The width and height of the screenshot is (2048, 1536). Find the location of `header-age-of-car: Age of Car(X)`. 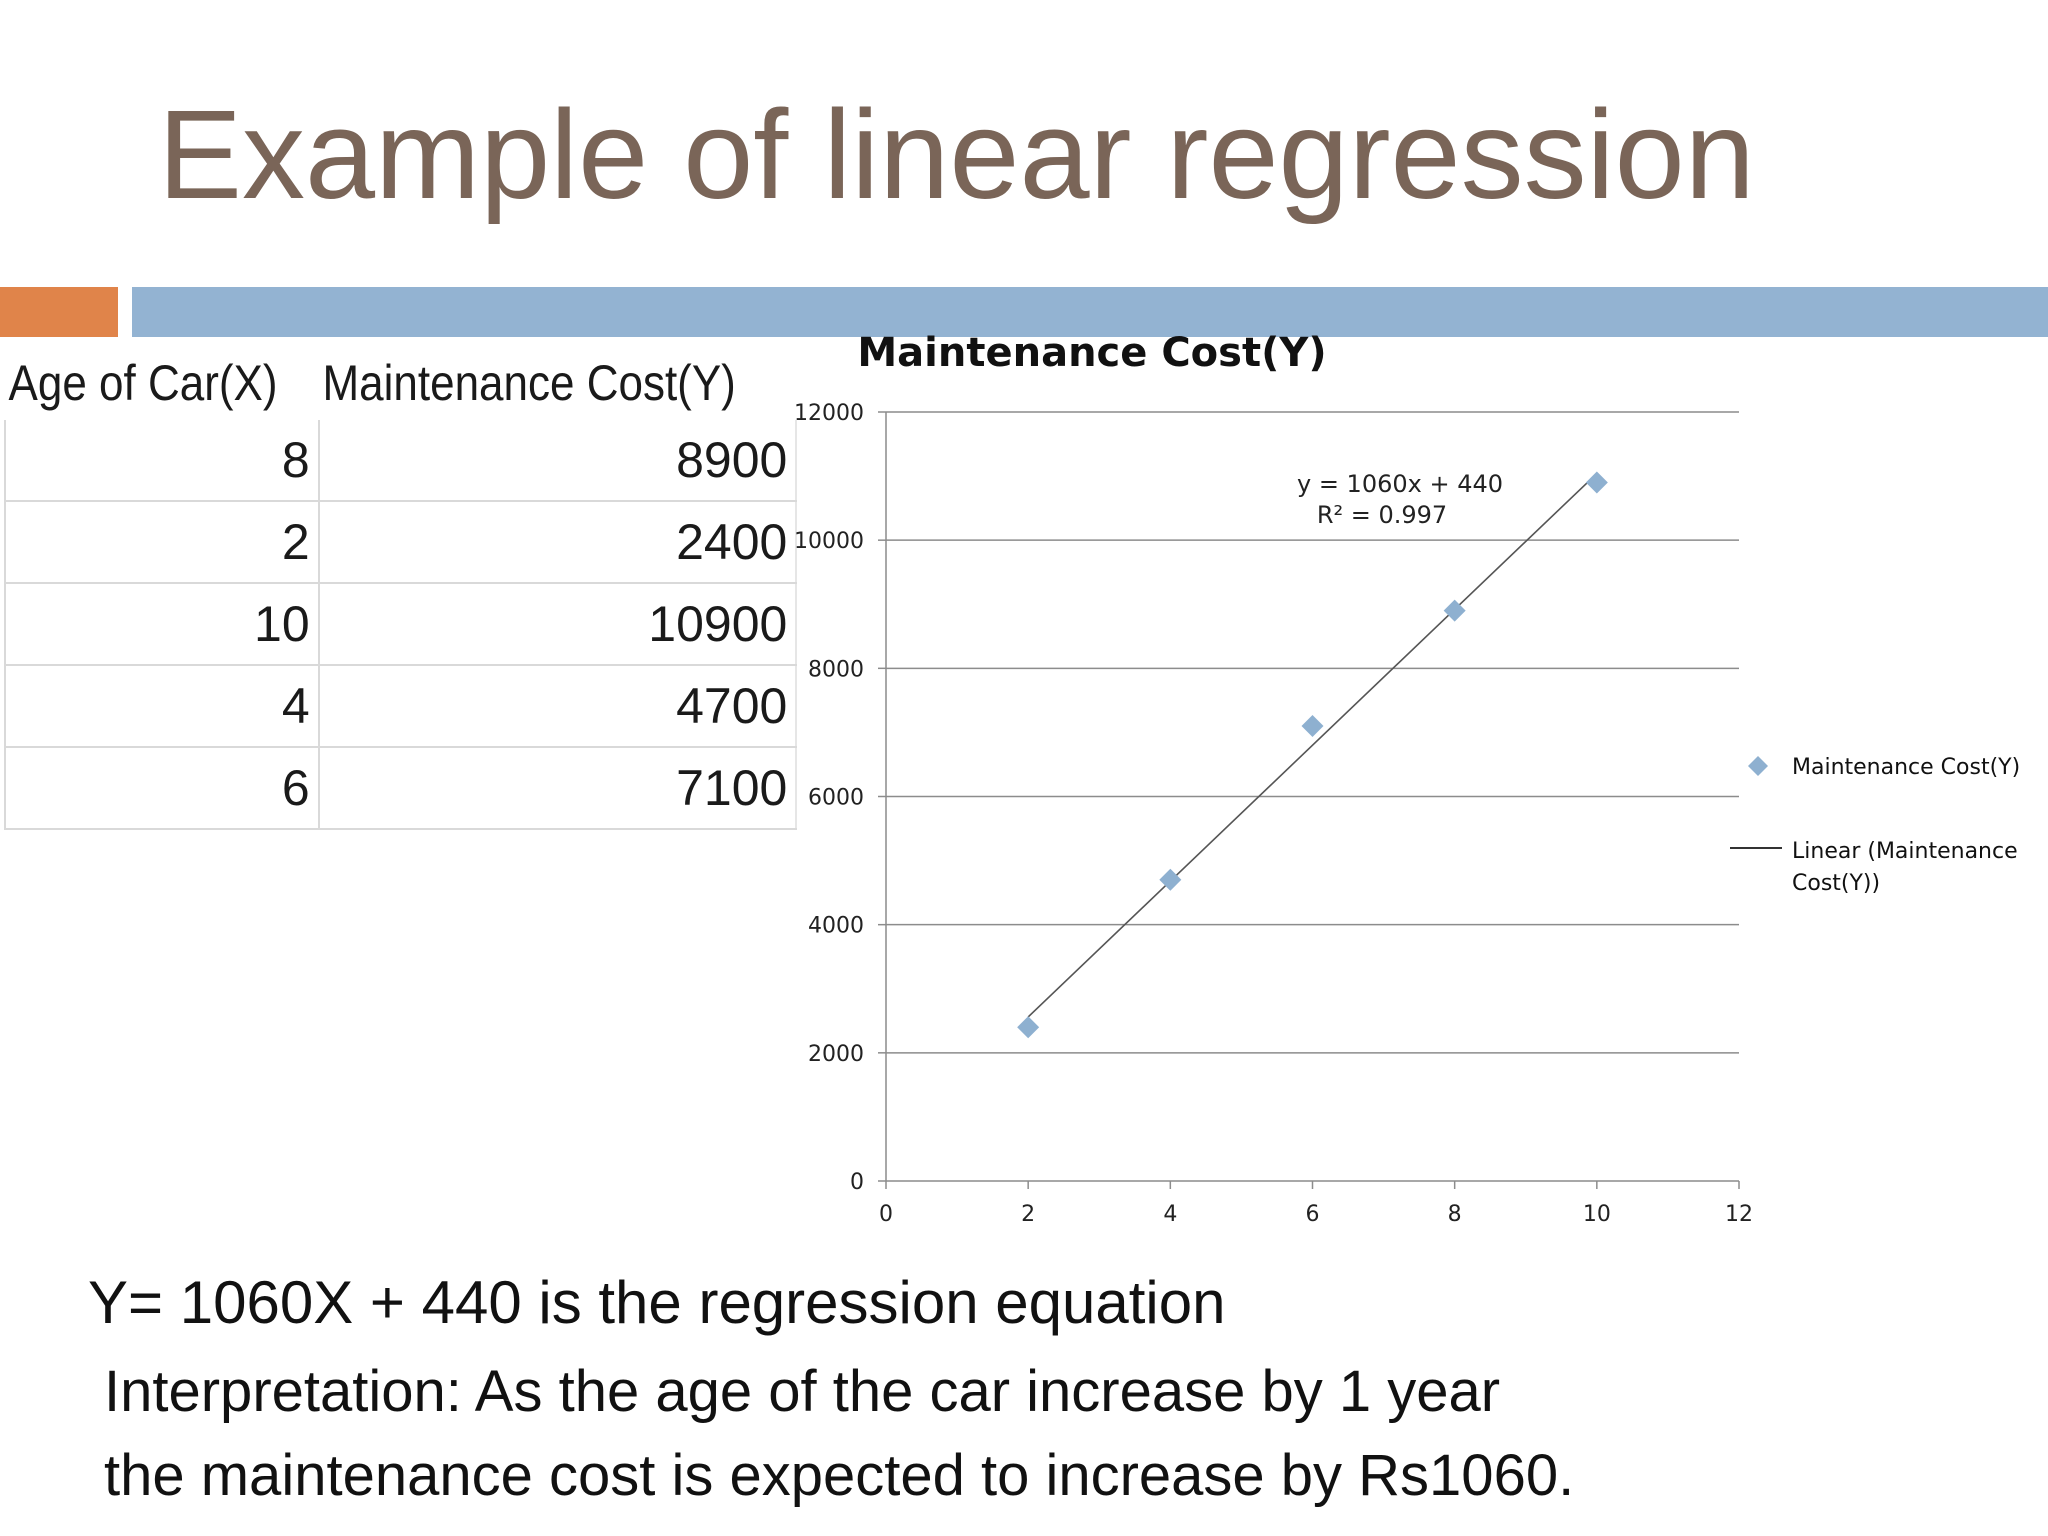

header-age-of-car: Age of Car(X) is located at coordinates (143, 383).